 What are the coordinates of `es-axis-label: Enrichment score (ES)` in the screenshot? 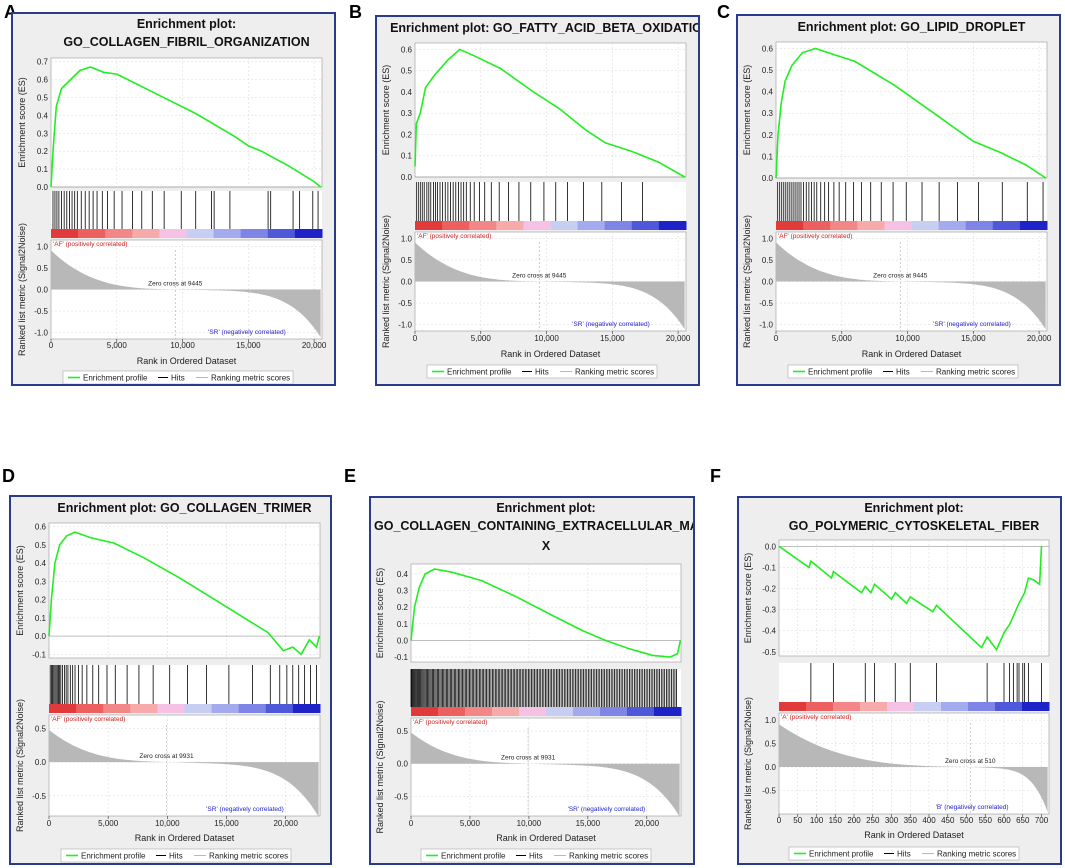 It's located at (380, 613).